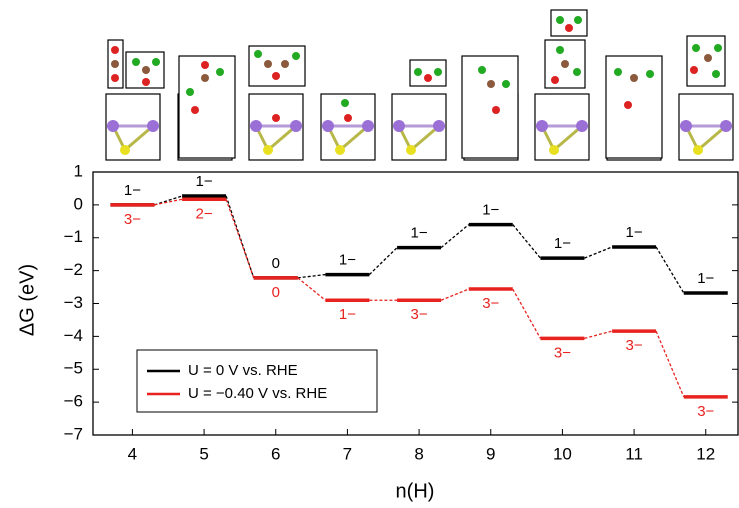 Image resolution: width=739 pixels, height=508 pixels. What do you see at coordinates (73, 368) in the screenshot?
I see `y-tick-label: −5` at bounding box center [73, 368].